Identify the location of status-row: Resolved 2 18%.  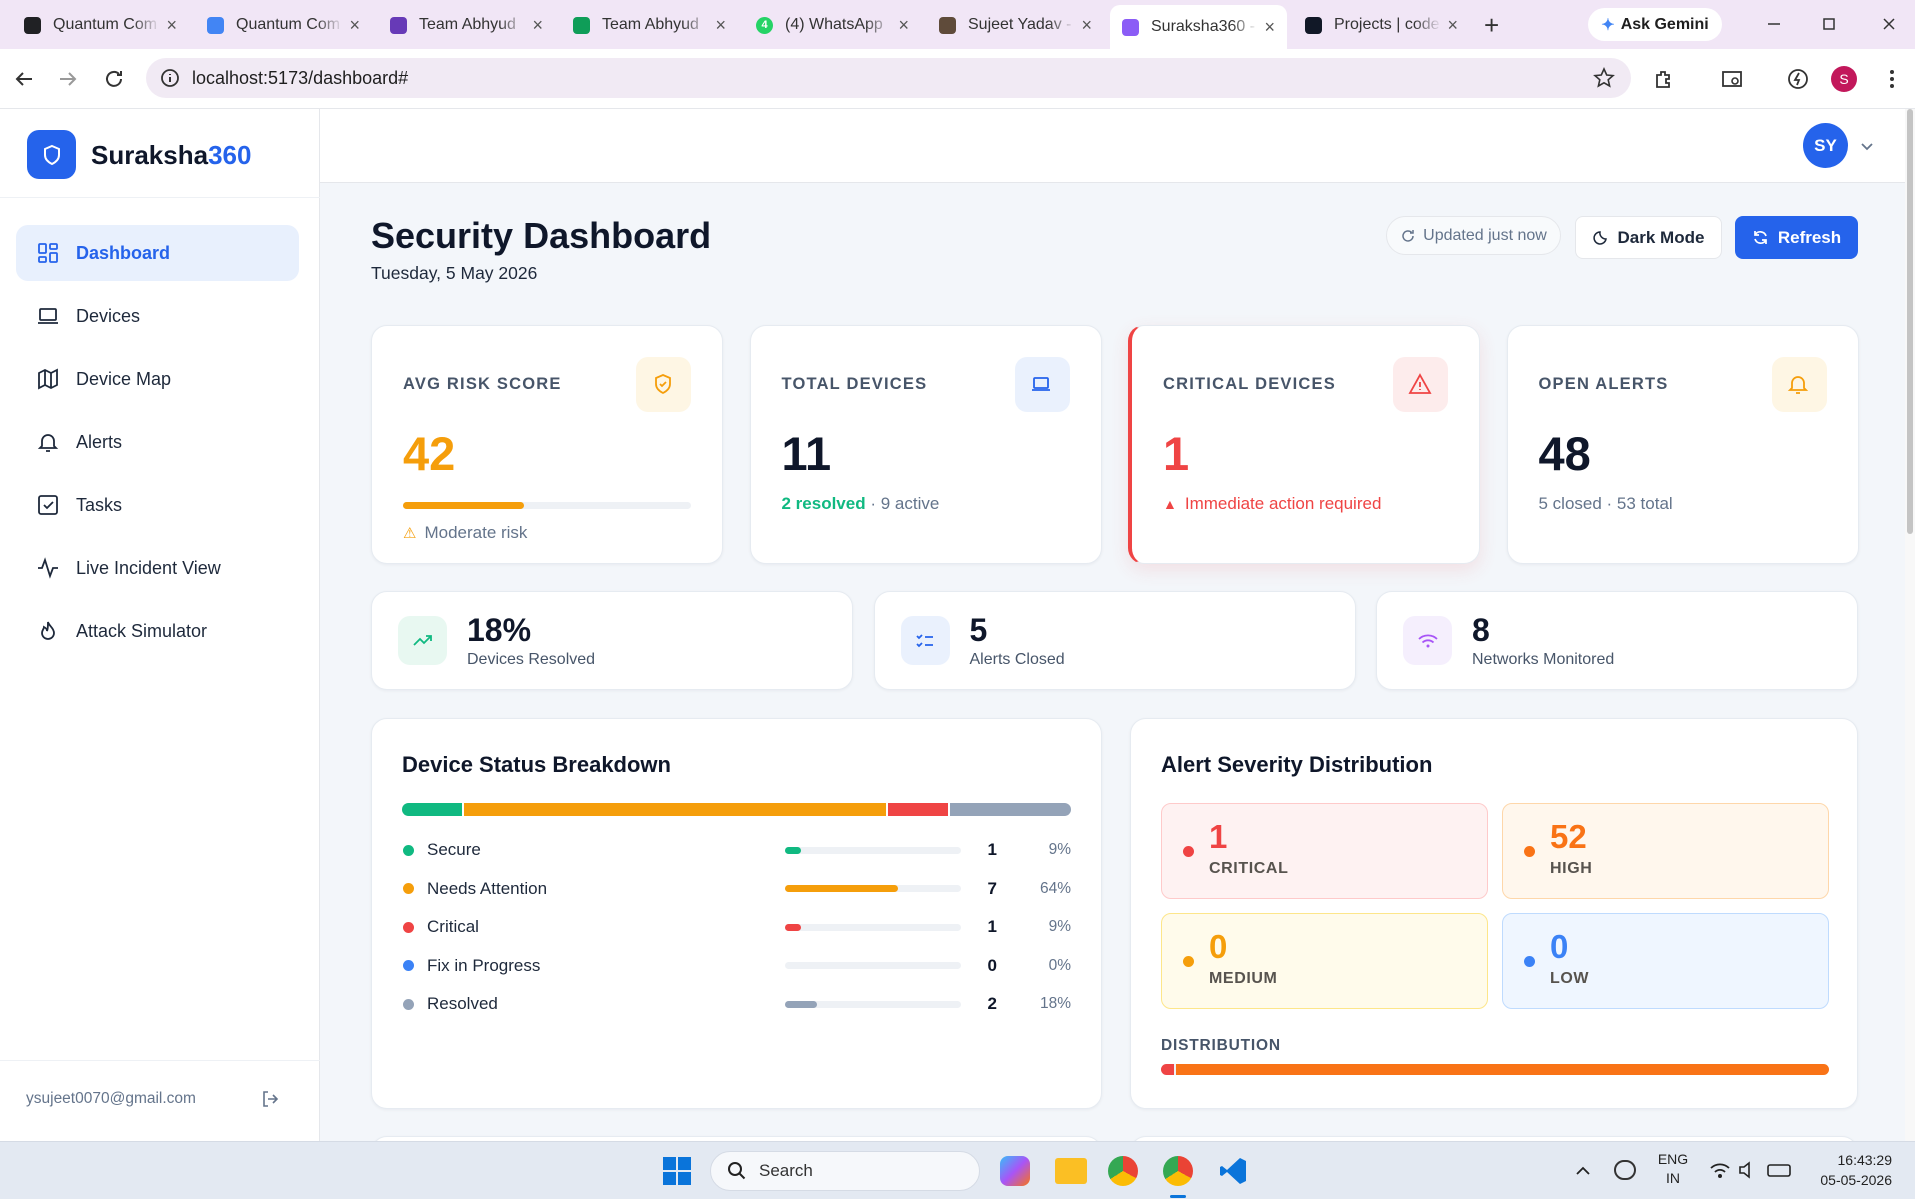
(736, 1004).